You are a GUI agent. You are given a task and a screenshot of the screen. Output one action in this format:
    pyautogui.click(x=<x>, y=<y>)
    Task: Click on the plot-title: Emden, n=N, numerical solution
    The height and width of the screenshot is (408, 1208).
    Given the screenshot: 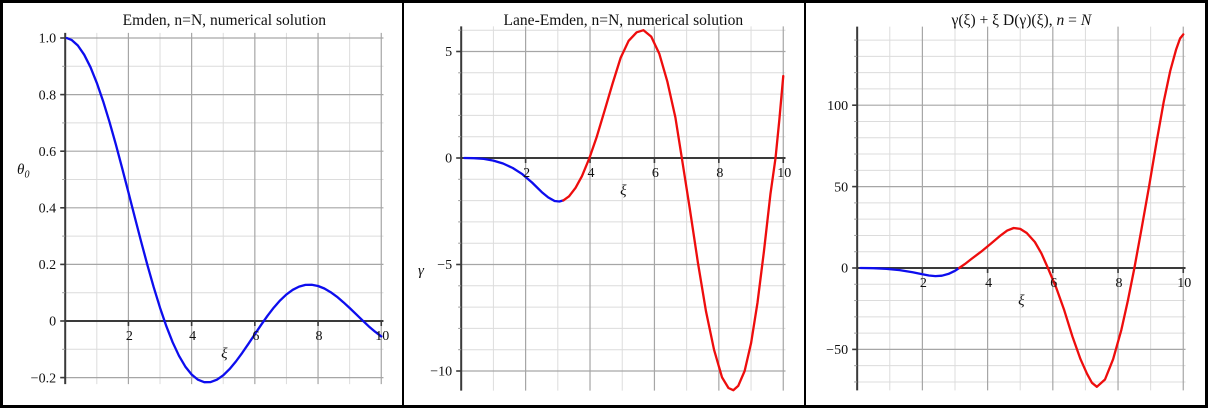 What is the action you would take?
    pyautogui.click(x=225, y=20)
    